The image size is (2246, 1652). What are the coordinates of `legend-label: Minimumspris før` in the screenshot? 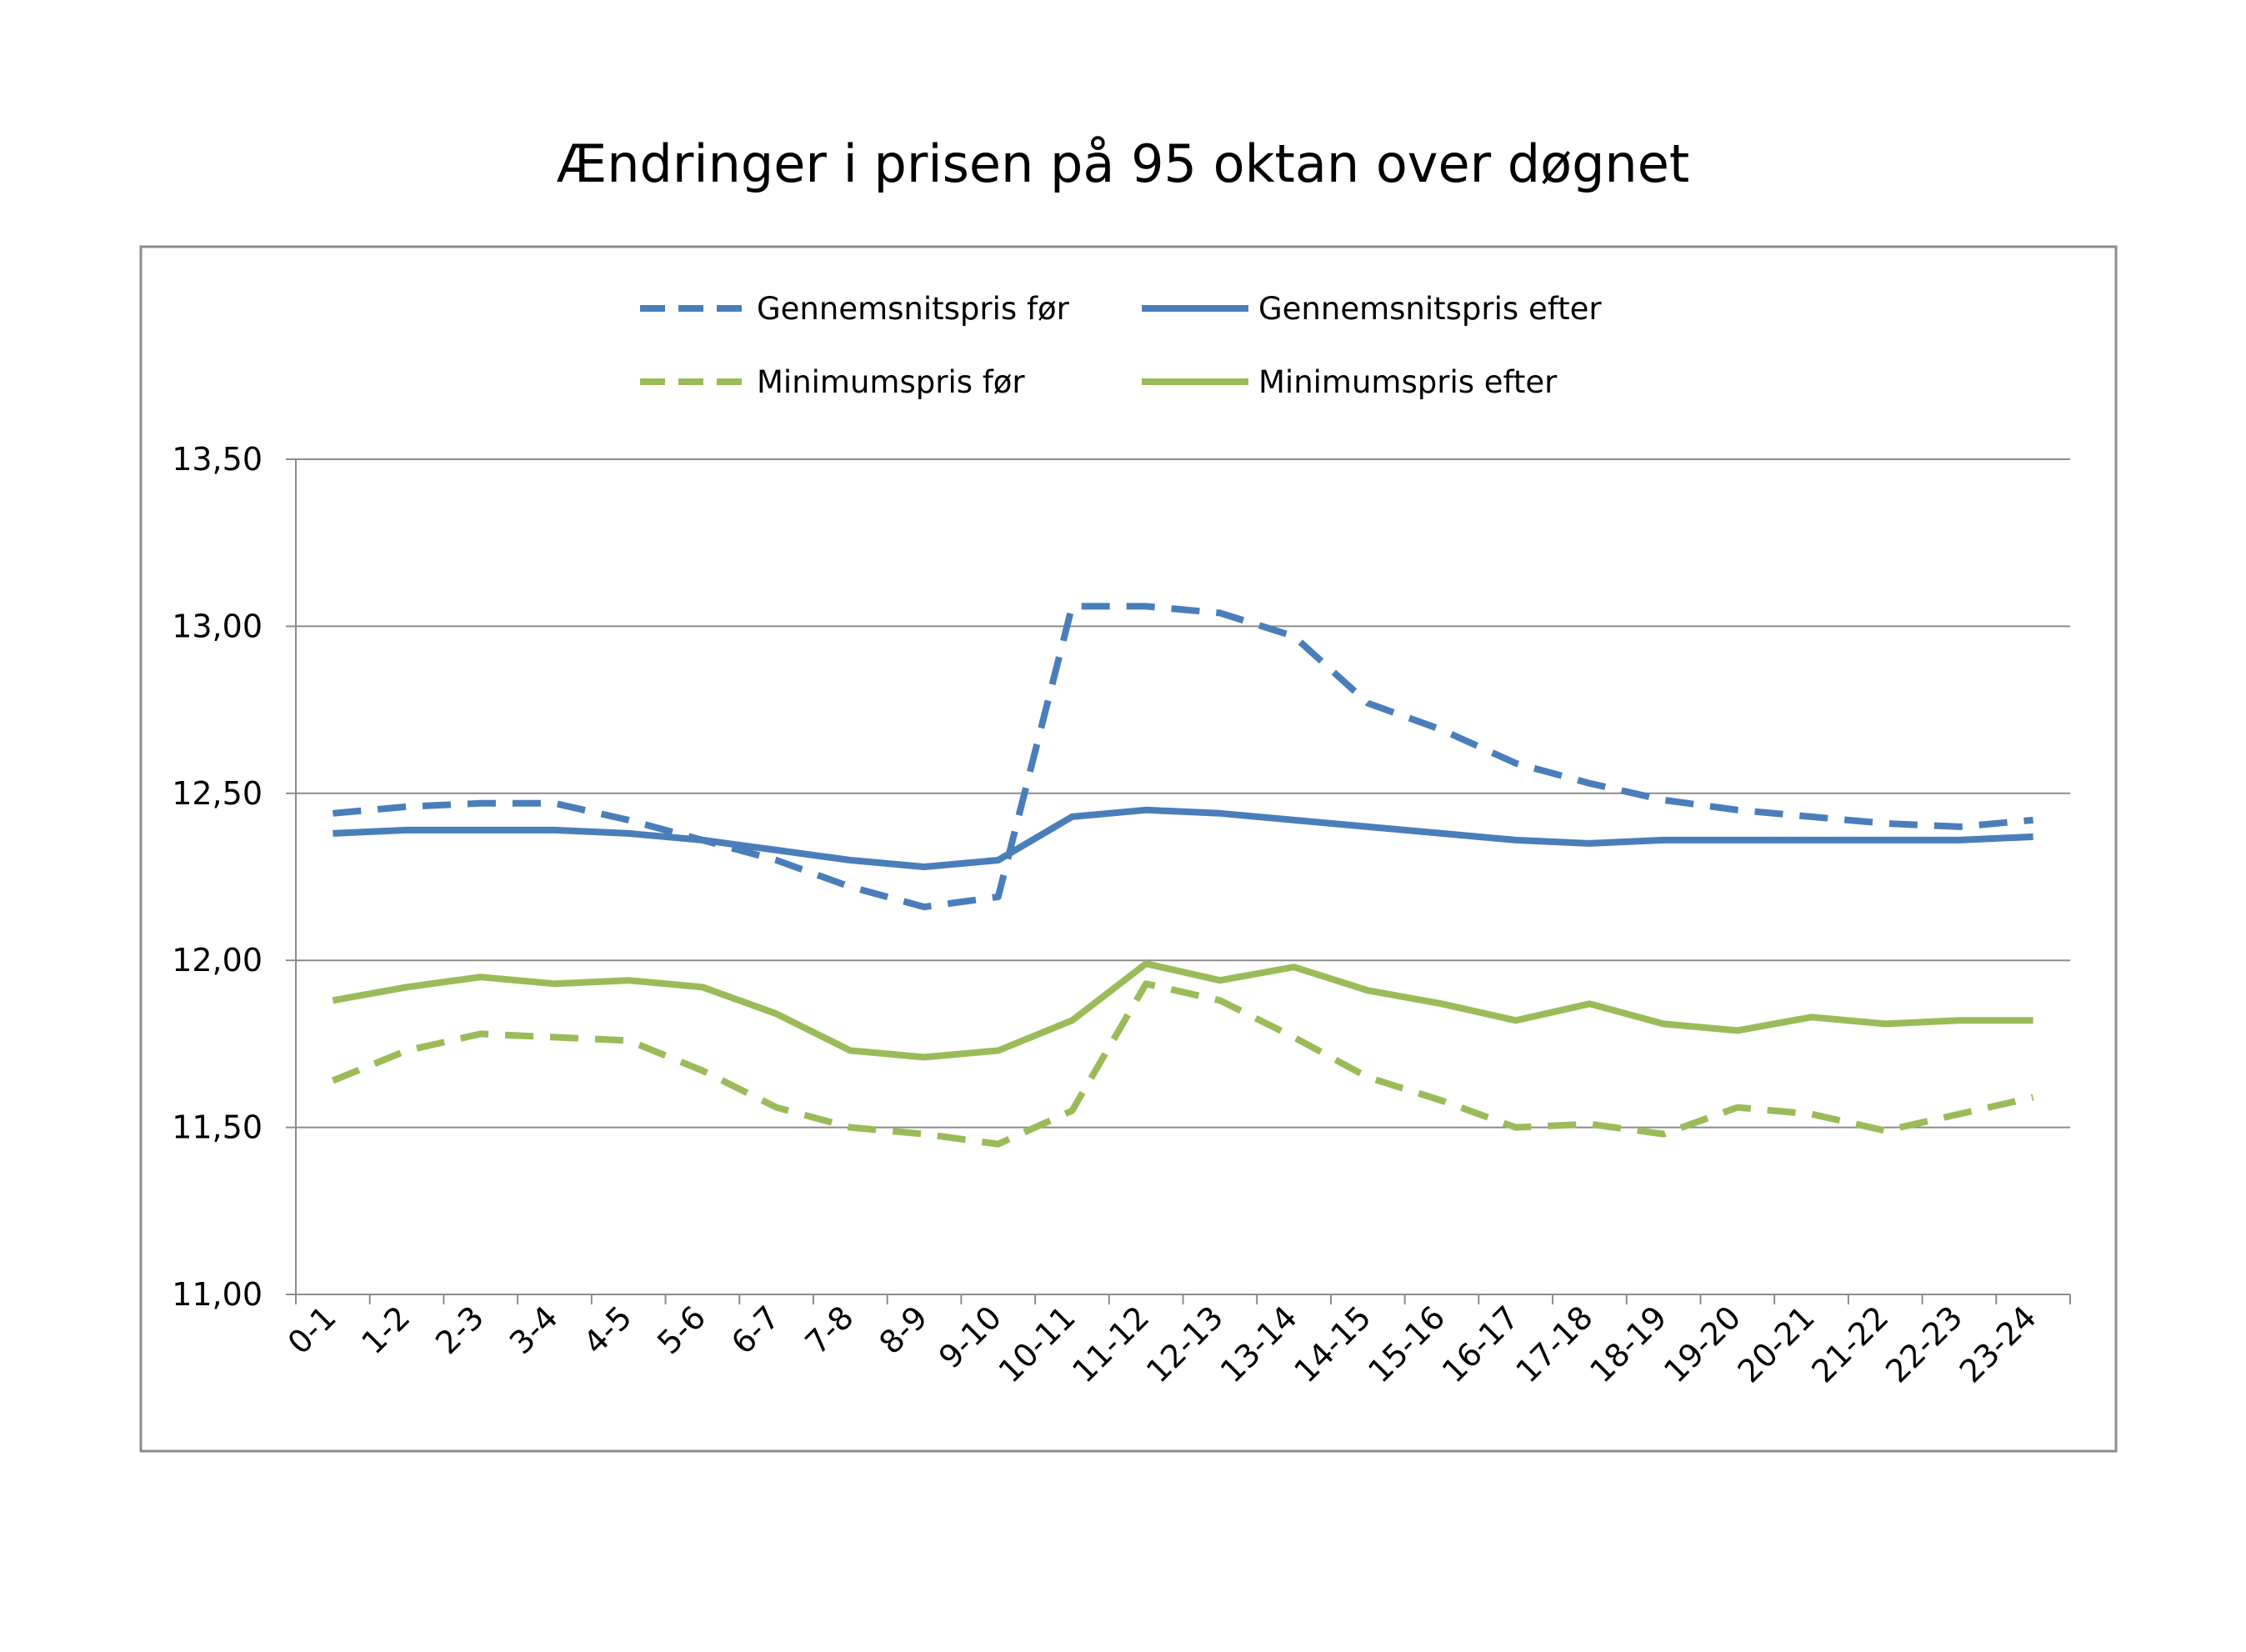 It's located at (891, 382).